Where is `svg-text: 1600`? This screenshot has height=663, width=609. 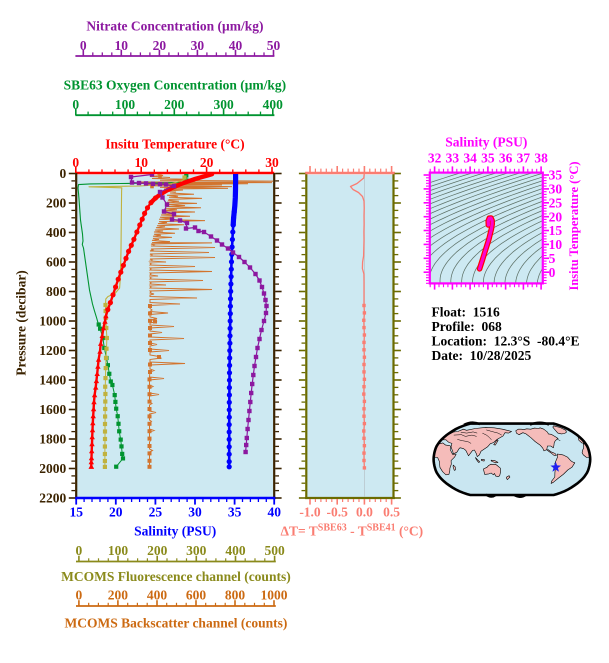
svg-text: 1600 is located at coordinates (52, 409).